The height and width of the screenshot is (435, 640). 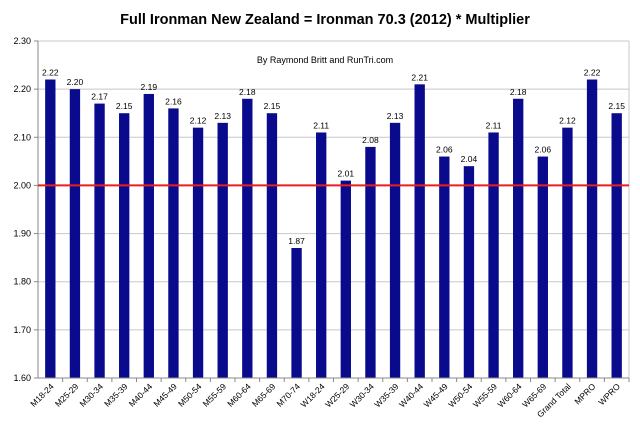 I want to click on data-label: 2.04, so click(x=469, y=159).